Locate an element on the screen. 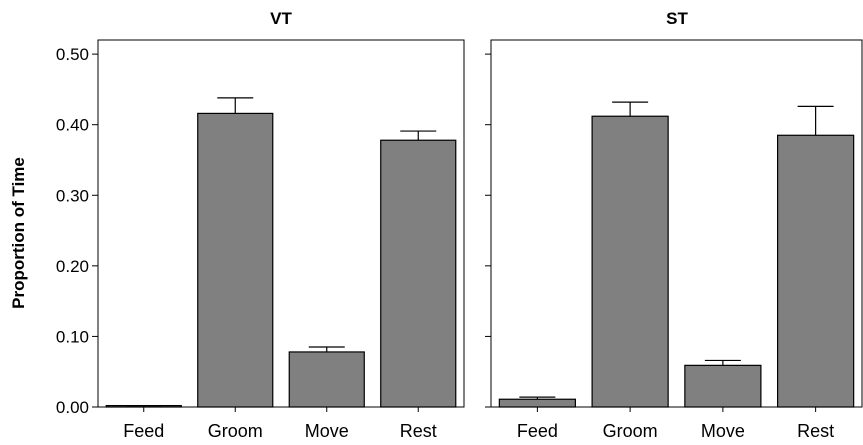  panel-title-st: ST is located at coordinates (677, 18).